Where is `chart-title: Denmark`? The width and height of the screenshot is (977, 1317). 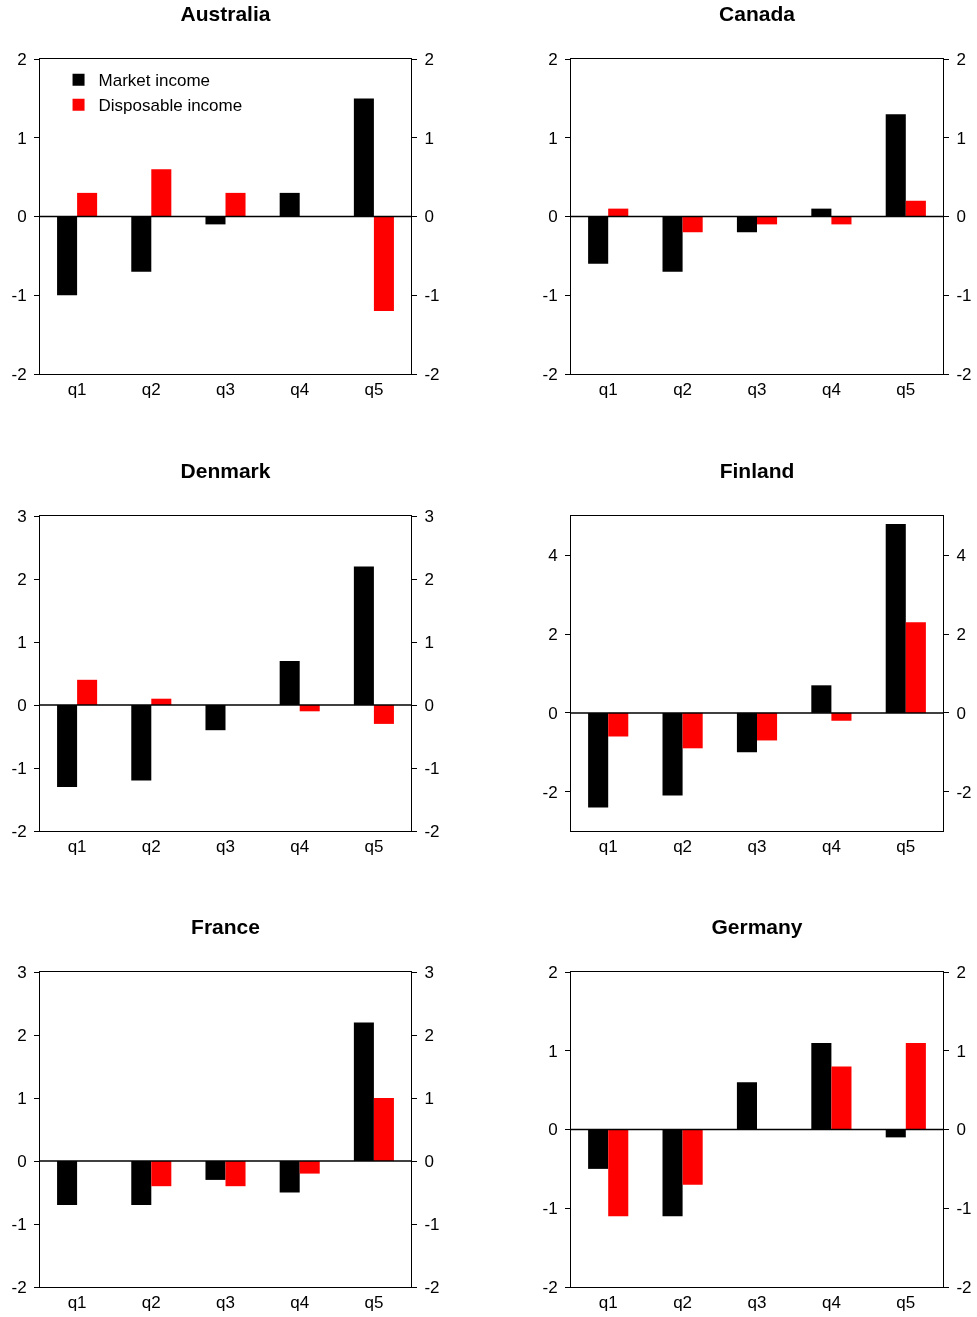 chart-title: Denmark is located at coordinates (225, 470).